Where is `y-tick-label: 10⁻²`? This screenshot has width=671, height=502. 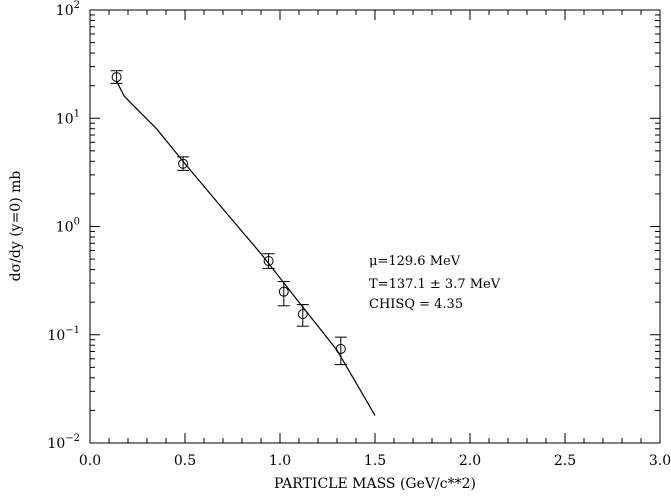
y-tick-label: 10⁻² is located at coordinates (63, 442).